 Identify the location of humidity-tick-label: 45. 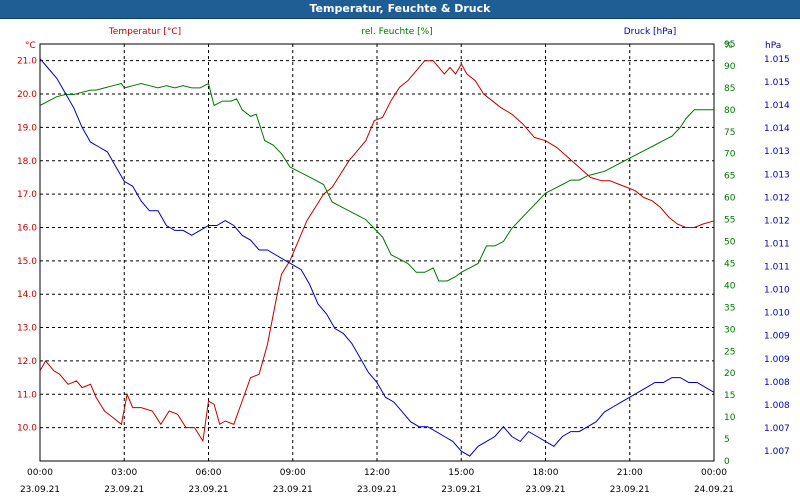
(729, 264).